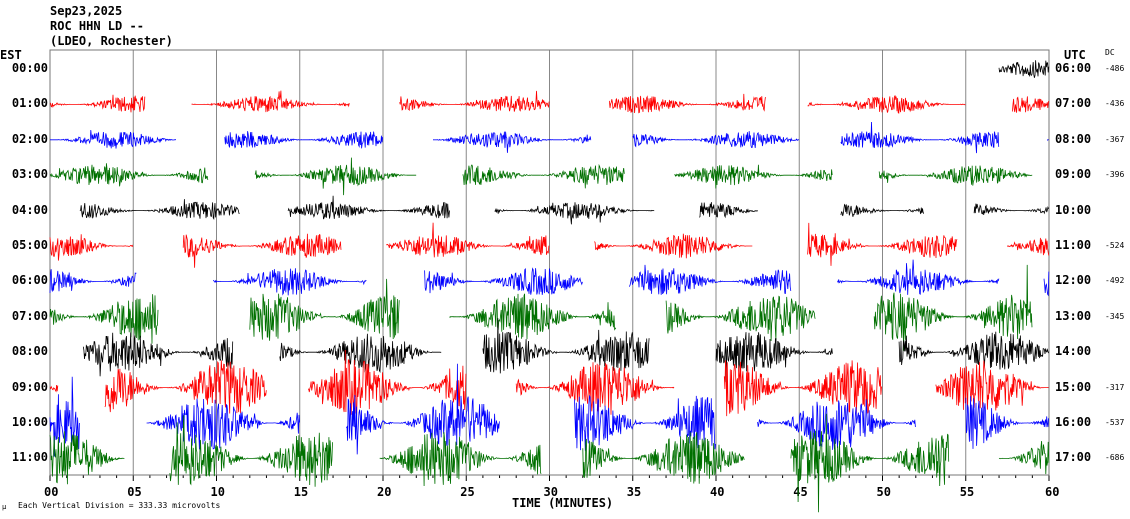  I want to click on dc-value: -436, so click(1115, 104).